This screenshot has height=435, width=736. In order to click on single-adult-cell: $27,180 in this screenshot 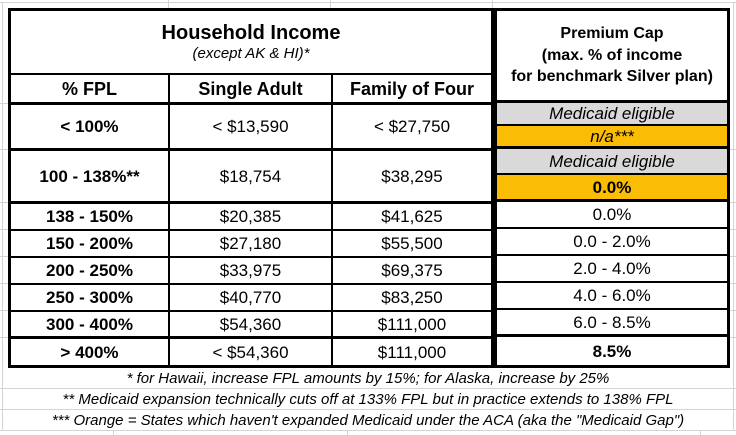, I will do `click(251, 243)`.